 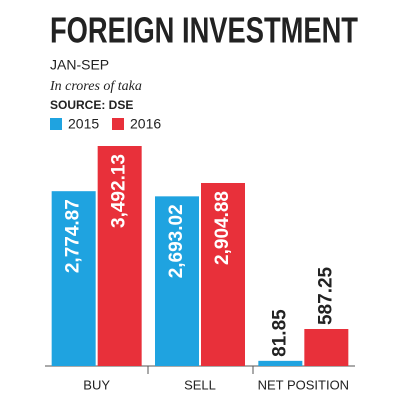 What do you see at coordinates (95, 86) in the screenshot?
I see `note: In crores of taka` at bounding box center [95, 86].